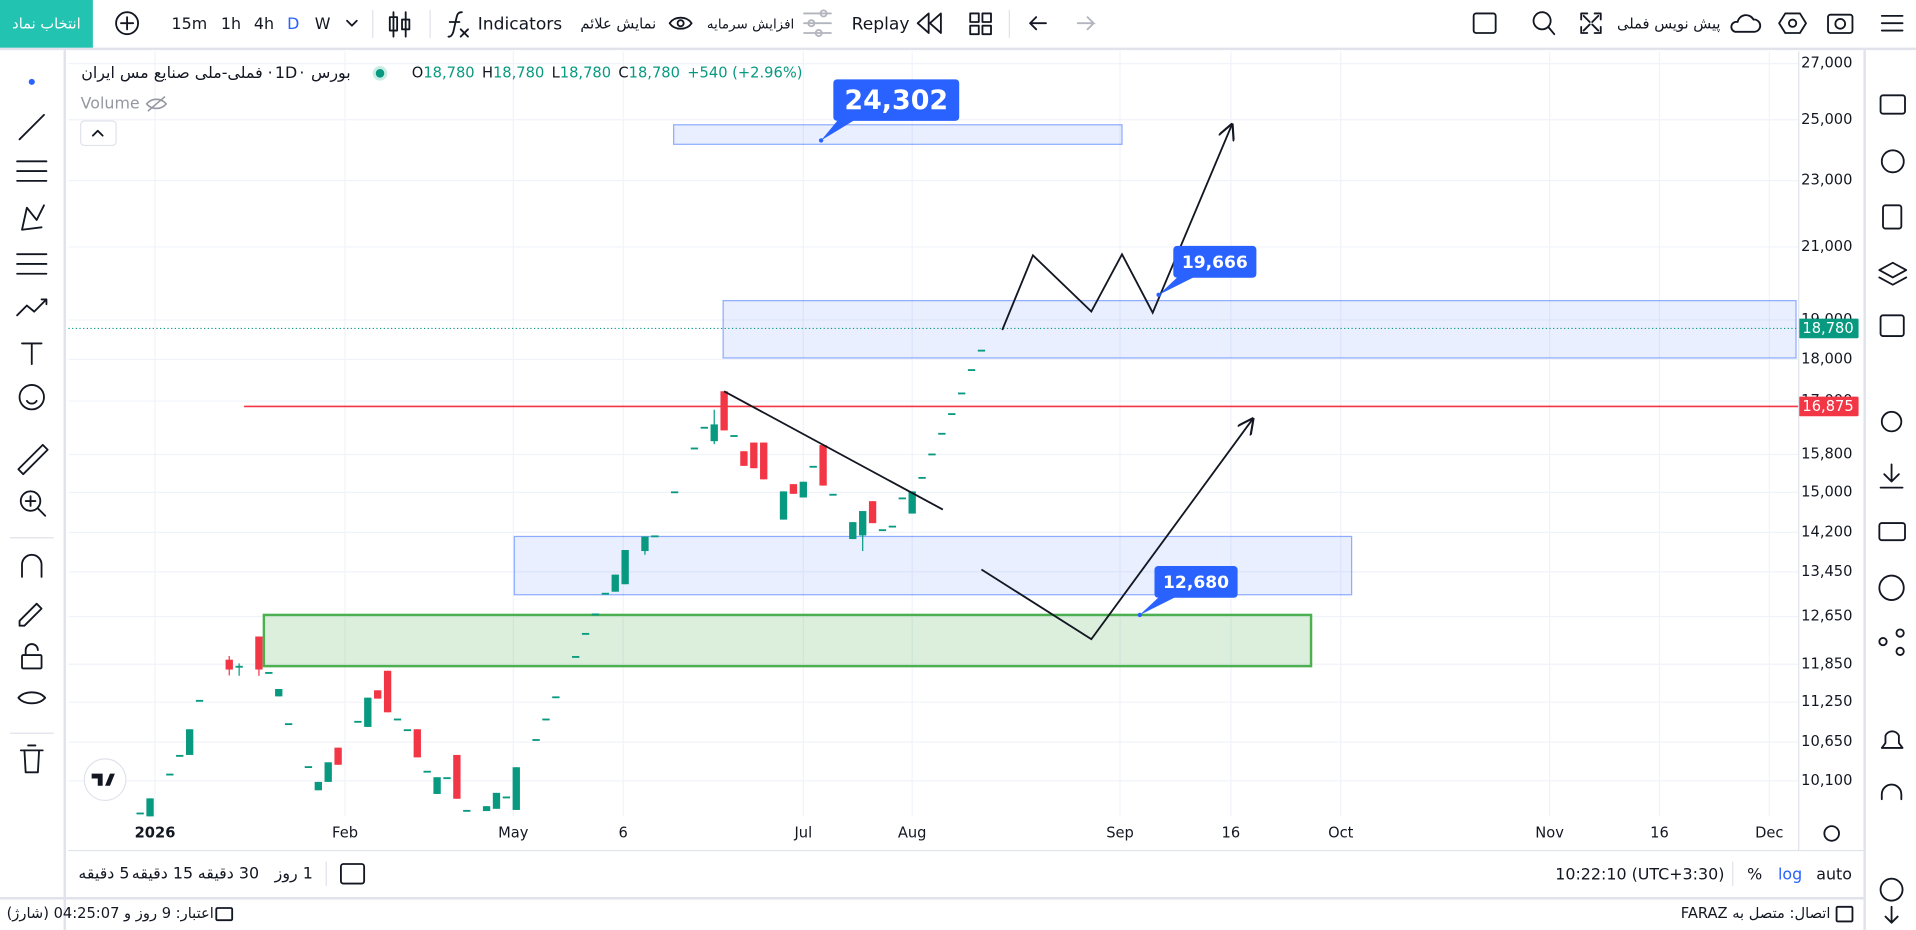 Image resolution: width=1916 pixels, height=930 pixels. Describe the element at coordinates (224, 914) in the screenshot. I see `credit-icon` at that location.